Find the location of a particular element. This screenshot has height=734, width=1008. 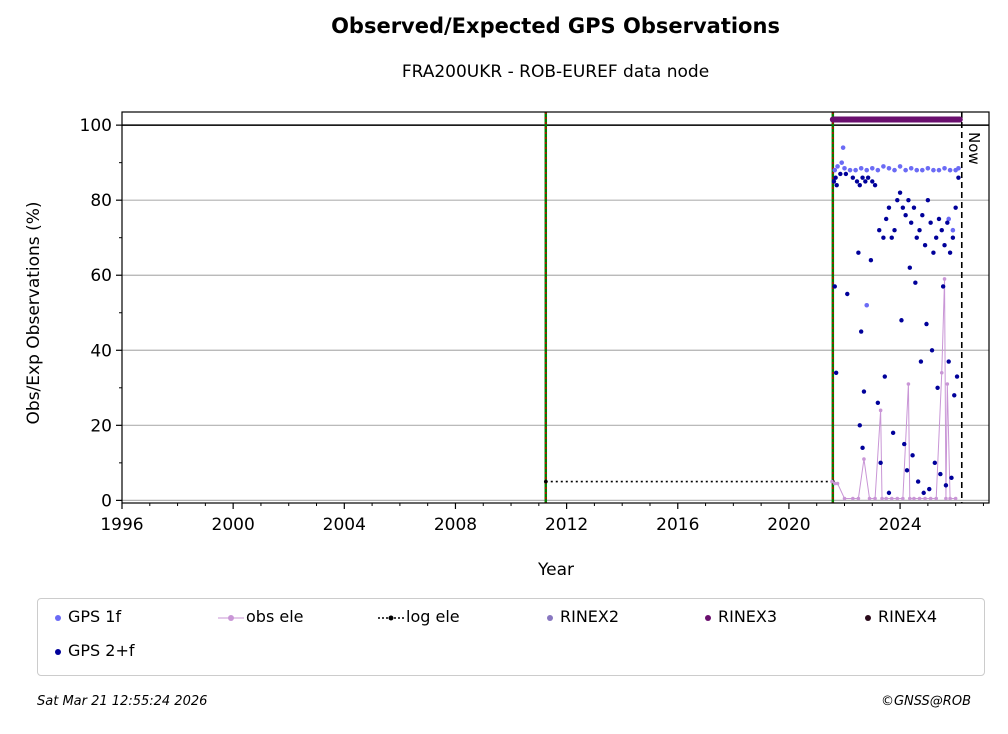

footer-timestamp: Sat Mar 21 12:55:24 2026 is located at coordinates (122, 701).